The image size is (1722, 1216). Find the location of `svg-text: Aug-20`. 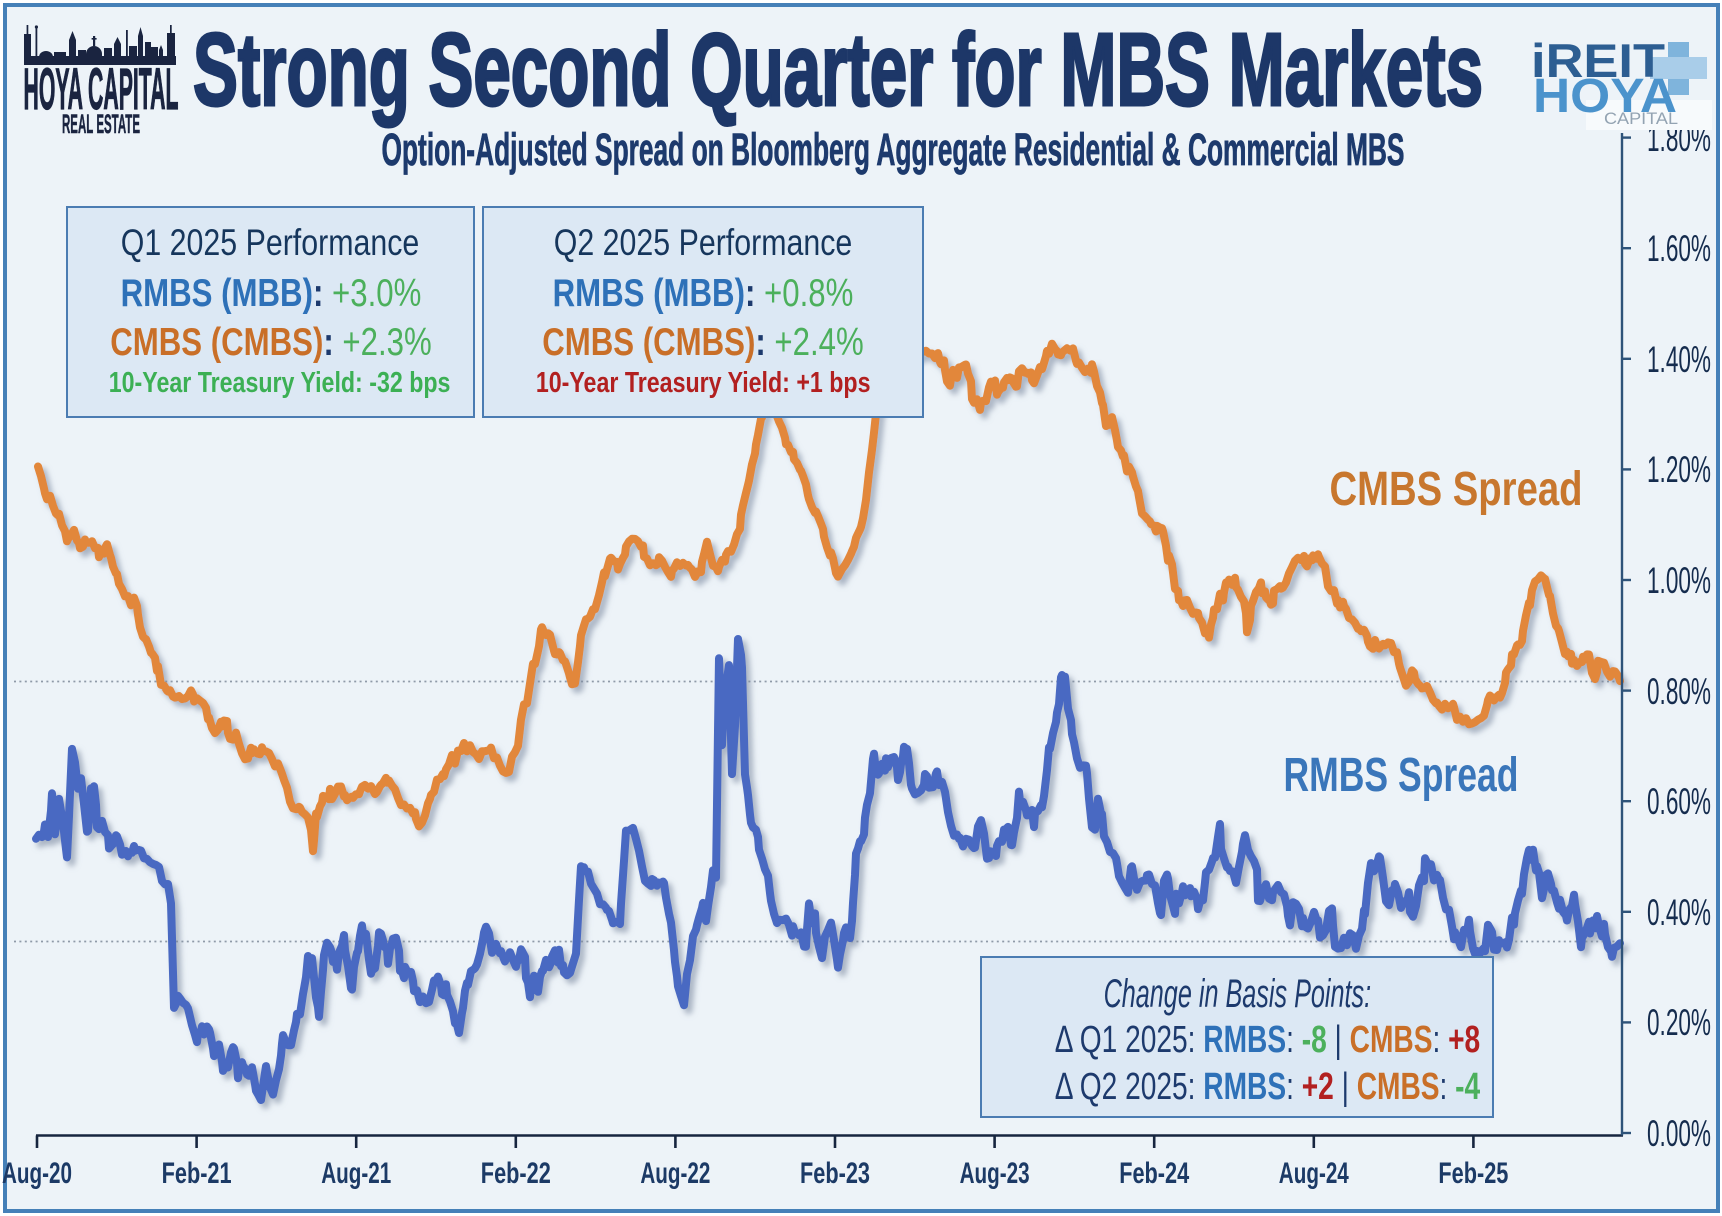

svg-text: Aug-20 is located at coordinates (37, 1173).